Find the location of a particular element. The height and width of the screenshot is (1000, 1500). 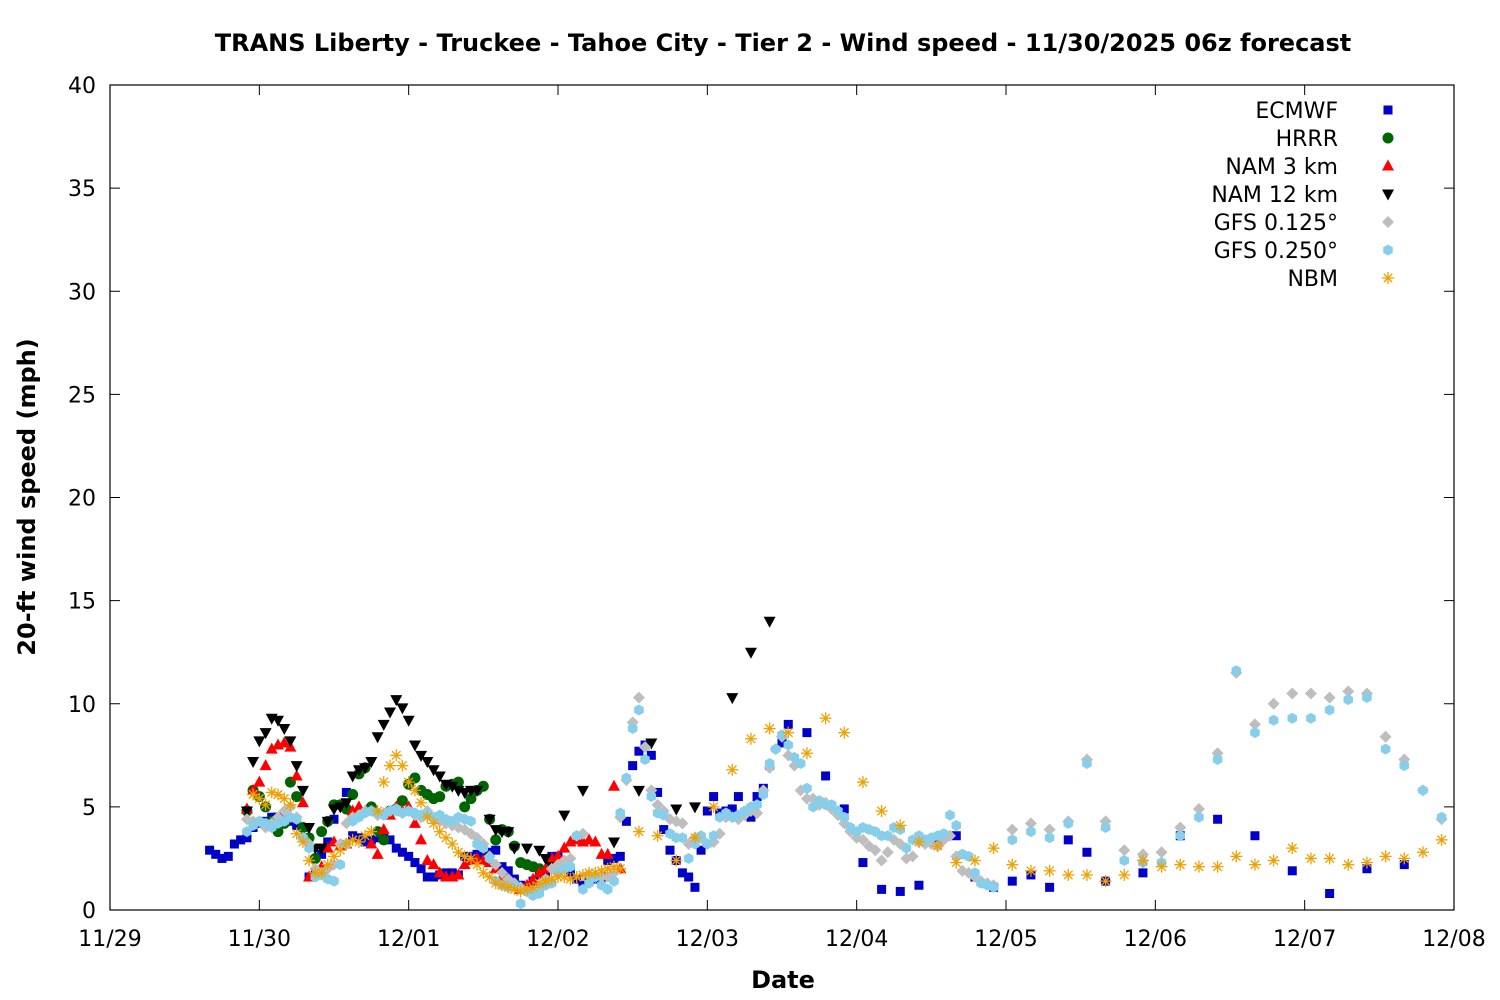

y-tick-label: 35 is located at coordinates (82, 189).